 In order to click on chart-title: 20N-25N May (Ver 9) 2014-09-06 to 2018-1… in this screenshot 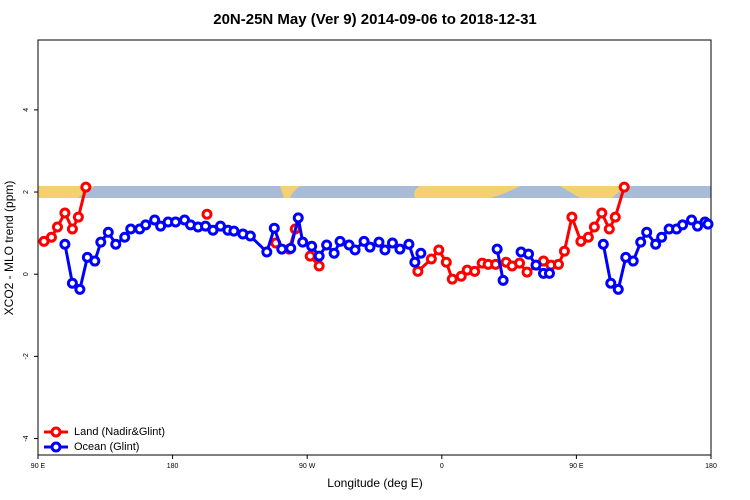, I will do `click(375, 19)`.